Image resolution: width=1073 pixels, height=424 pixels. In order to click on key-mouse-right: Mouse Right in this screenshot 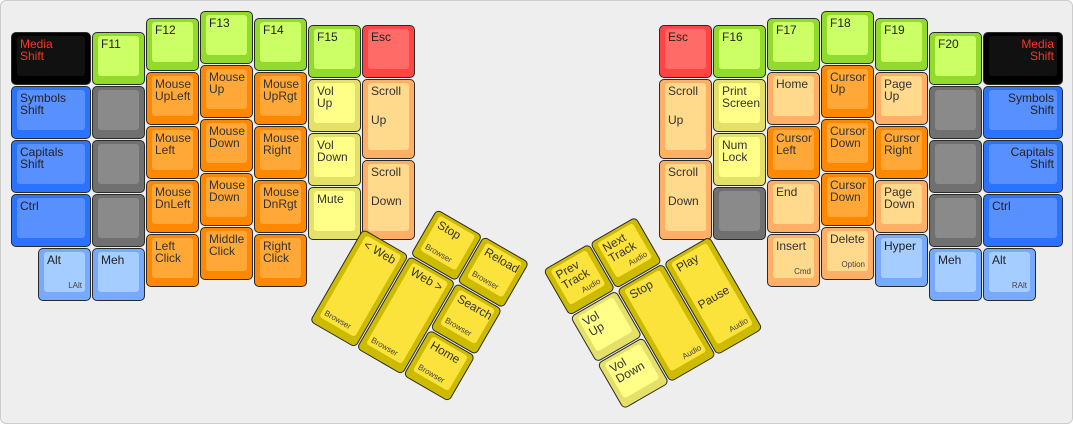, I will do `click(280, 152)`.